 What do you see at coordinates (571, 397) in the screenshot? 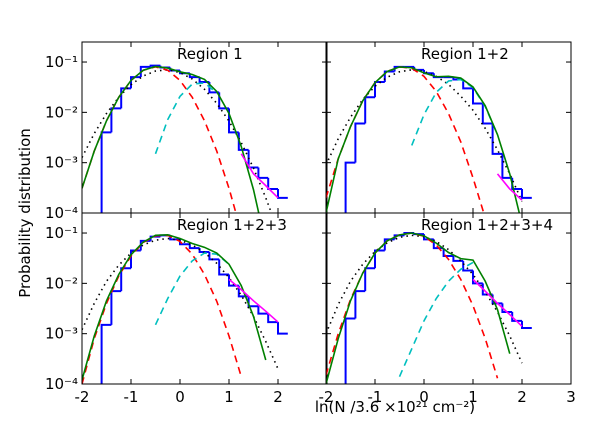
I see `x-tick-label: 3` at bounding box center [571, 397].